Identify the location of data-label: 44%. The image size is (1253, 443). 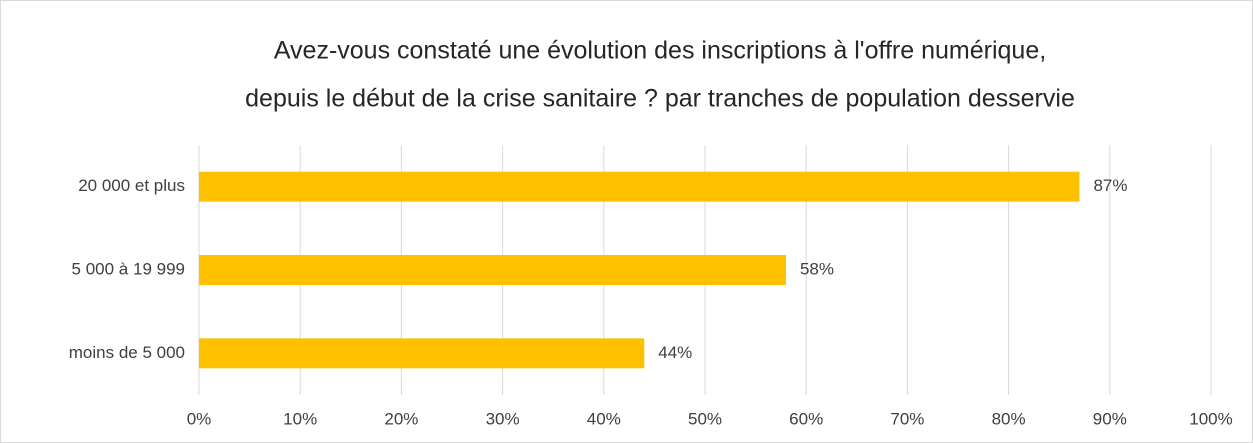
(675, 352).